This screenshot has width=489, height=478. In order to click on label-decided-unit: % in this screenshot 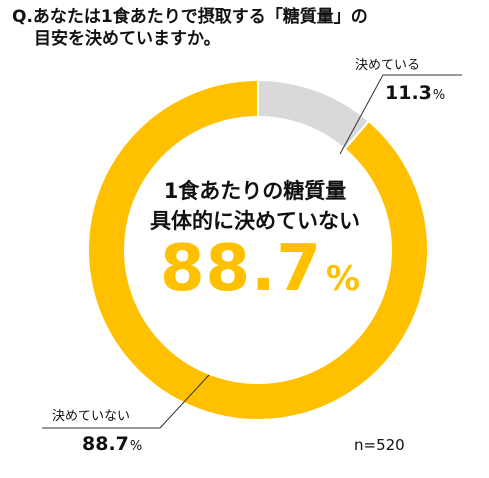, I will do `click(439, 95)`.